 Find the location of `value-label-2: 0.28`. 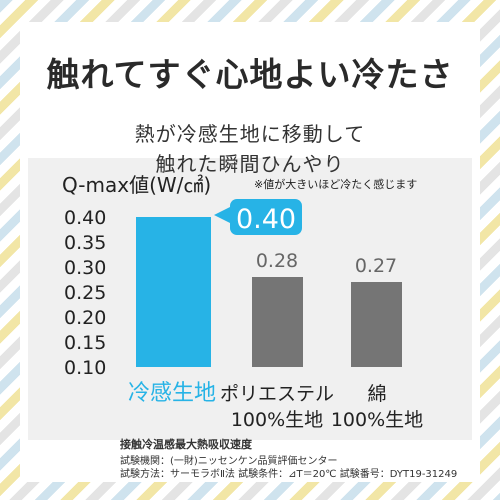

value-label-2: 0.28 is located at coordinates (277, 261).